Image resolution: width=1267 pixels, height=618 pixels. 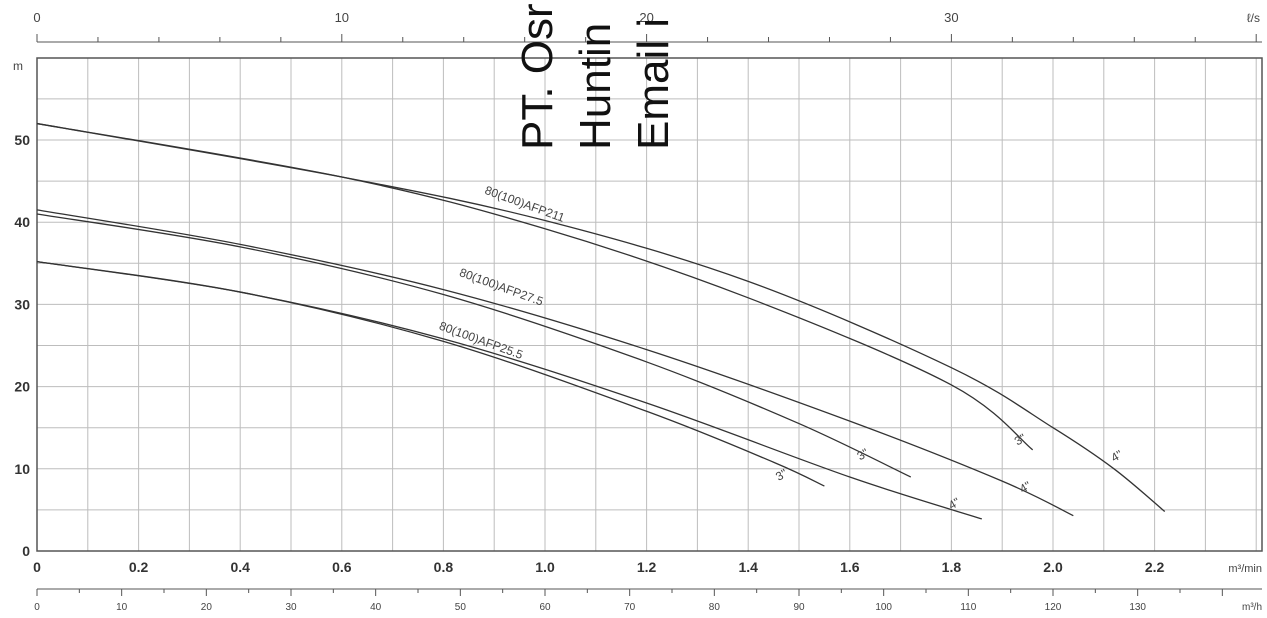 I want to click on top-axis-tick-label: 20, so click(x=646, y=17).